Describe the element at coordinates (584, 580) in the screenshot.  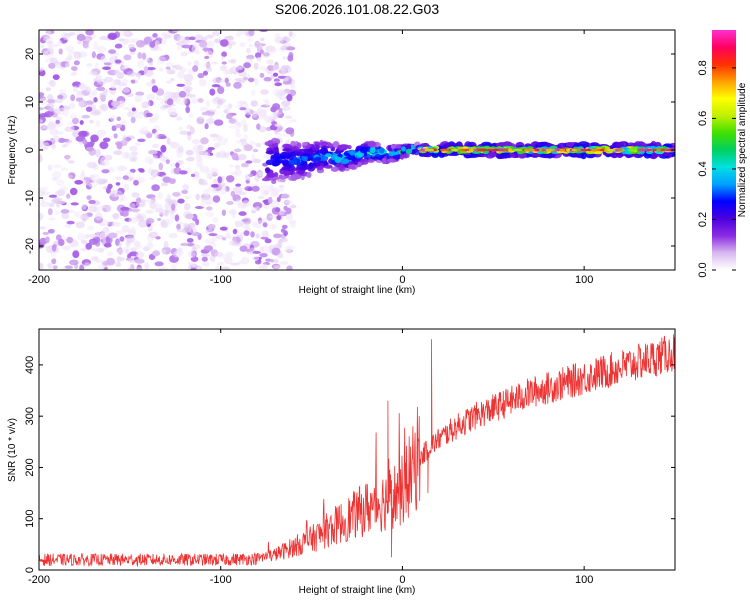
I see `snr-x-tick-label: 100` at that location.